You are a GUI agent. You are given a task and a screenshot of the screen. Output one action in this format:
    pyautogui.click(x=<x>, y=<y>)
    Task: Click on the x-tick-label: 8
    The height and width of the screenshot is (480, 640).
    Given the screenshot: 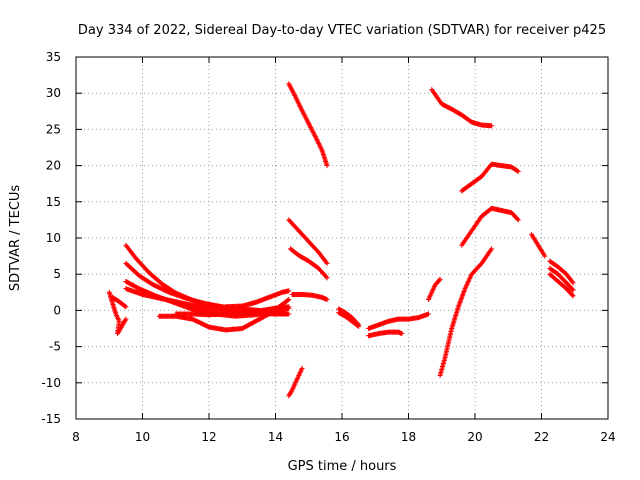 What is the action you would take?
    pyautogui.click(x=76, y=437)
    